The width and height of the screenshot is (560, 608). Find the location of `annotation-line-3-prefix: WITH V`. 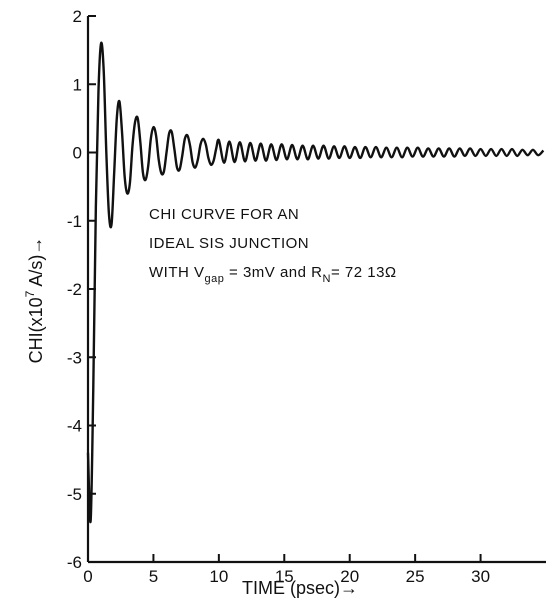

annotation-line-3-prefix: WITH V is located at coordinates (177, 272).